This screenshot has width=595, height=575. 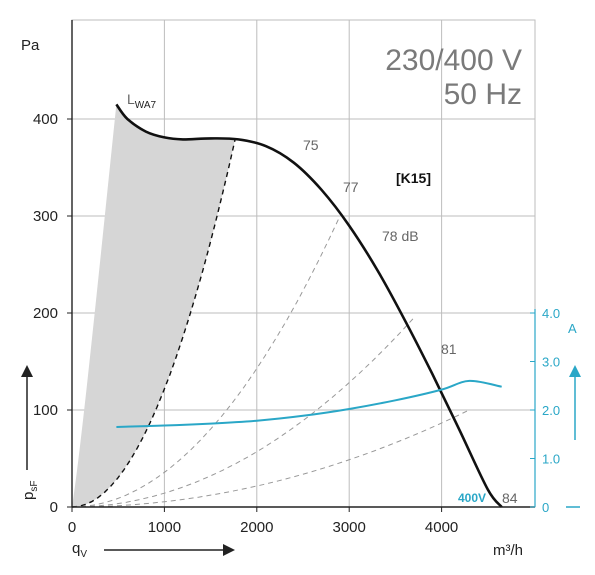 What do you see at coordinates (256, 527) in the screenshot?
I see `x-tick-label: 2000` at bounding box center [256, 527].